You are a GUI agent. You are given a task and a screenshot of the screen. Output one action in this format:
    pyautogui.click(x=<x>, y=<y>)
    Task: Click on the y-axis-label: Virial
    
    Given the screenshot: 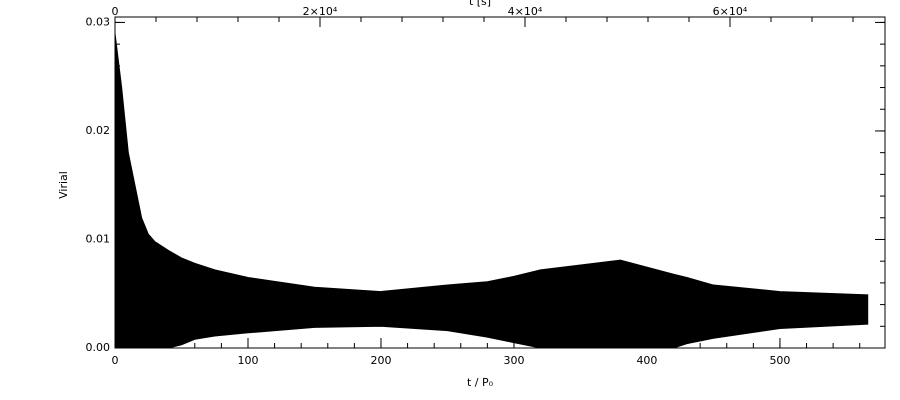 What is the action you would take?
    pyautogui.click(x=63, y=185)
    